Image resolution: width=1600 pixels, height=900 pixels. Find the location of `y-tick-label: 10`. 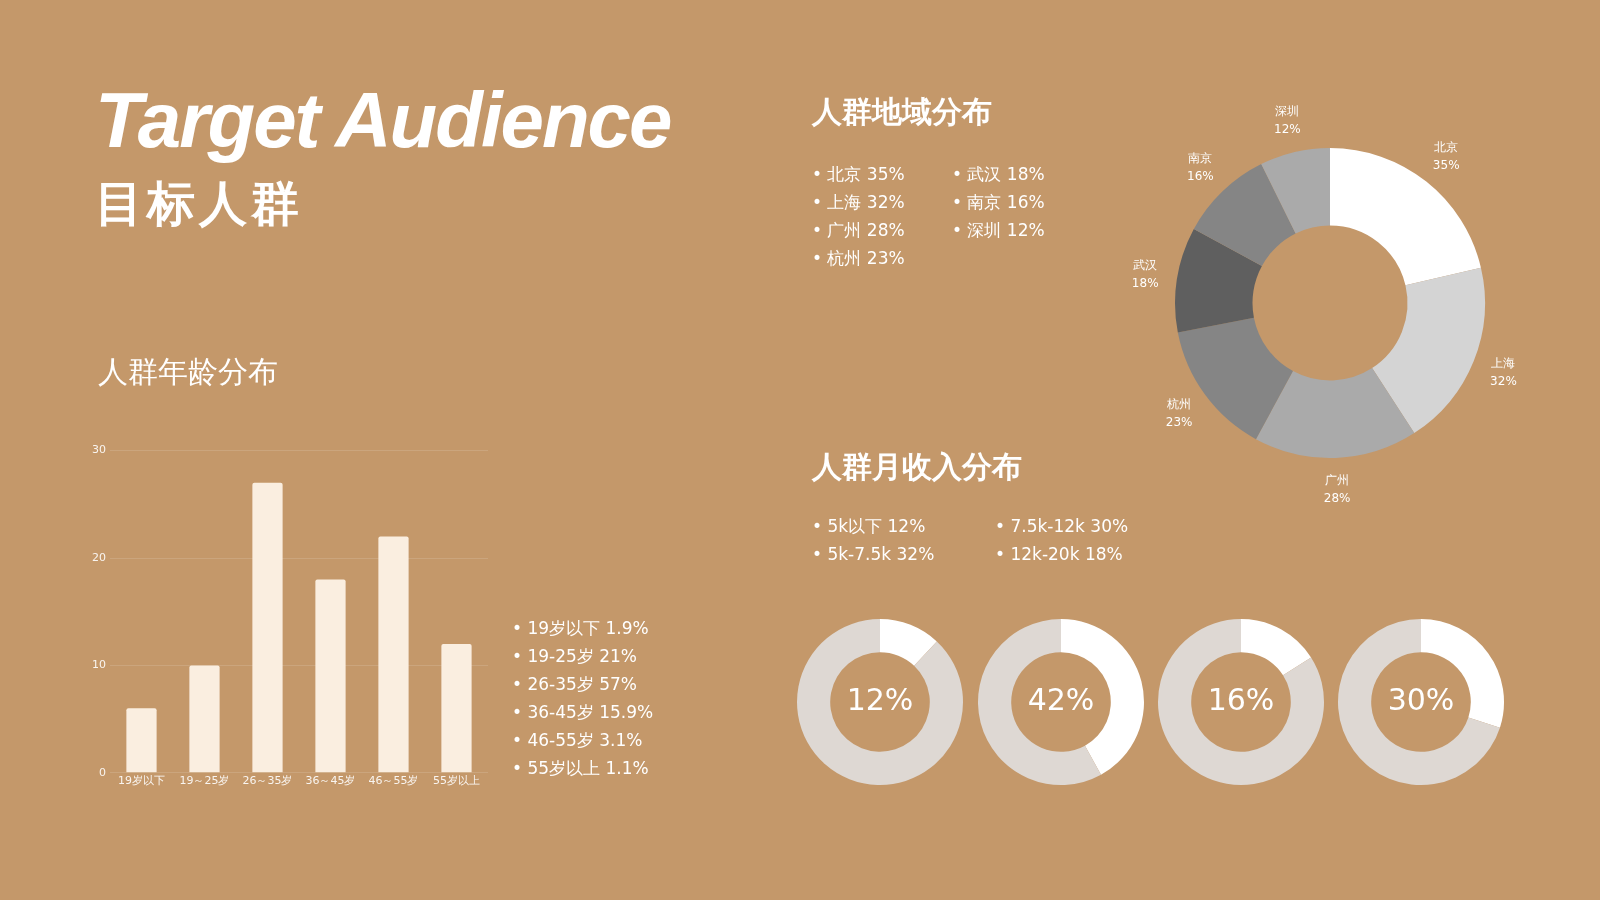

y-tick-label: 10 is located at coordinates (99, 665).